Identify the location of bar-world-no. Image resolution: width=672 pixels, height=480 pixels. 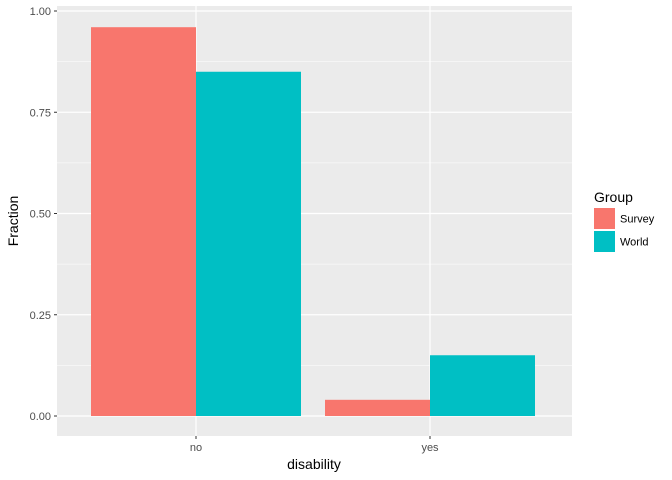
(248, 243).